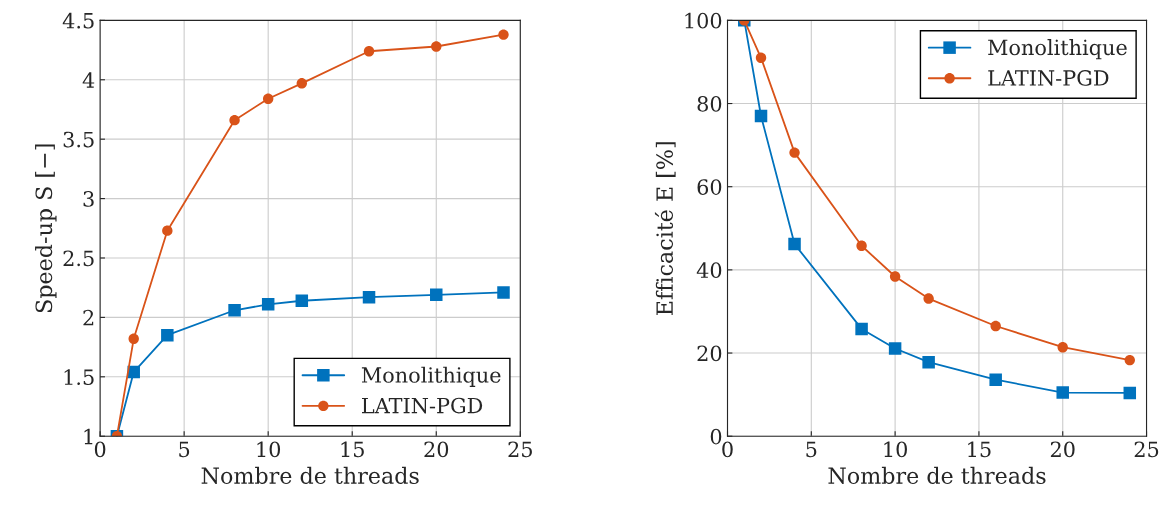 Image resolution: width=1164 pixels, height=509 pixels. Describe the element at coordinates (46, 228) in the screenshot. I see `y-axis-title: Speed-up S [−]` at that location.